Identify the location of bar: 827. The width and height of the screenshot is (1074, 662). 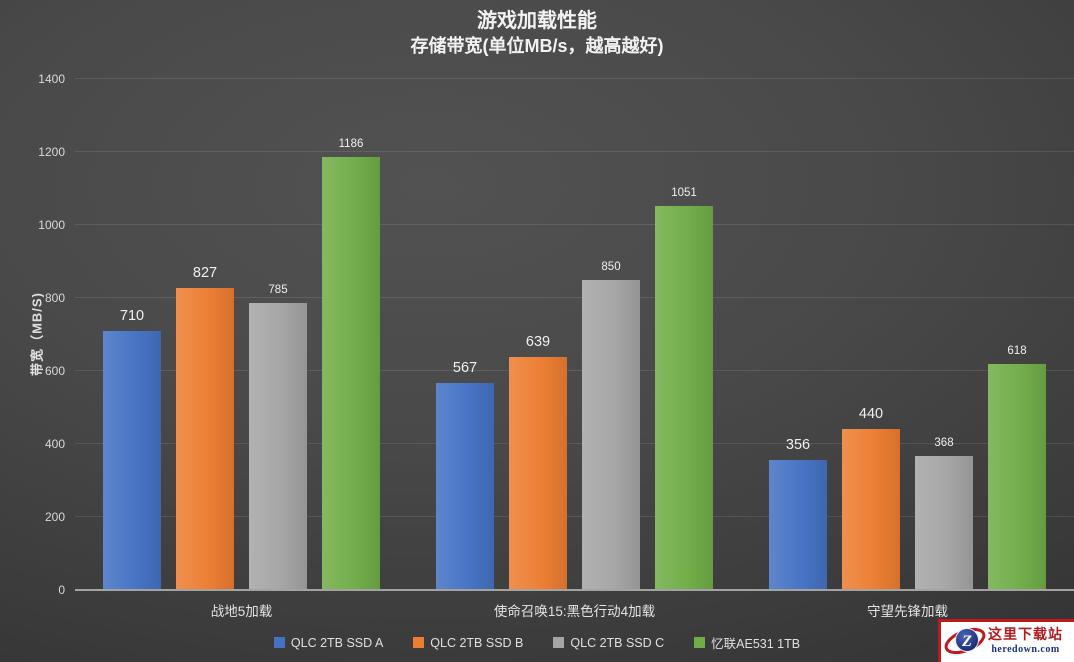
(205, 427).